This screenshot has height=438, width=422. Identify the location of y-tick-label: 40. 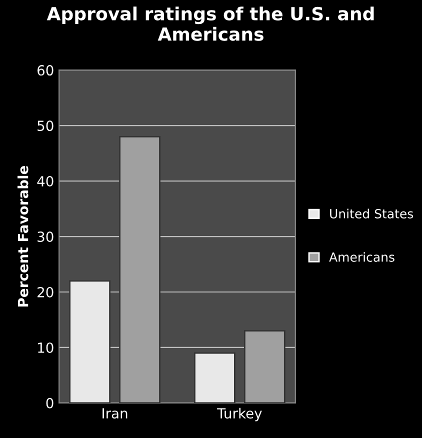
(45, 181).